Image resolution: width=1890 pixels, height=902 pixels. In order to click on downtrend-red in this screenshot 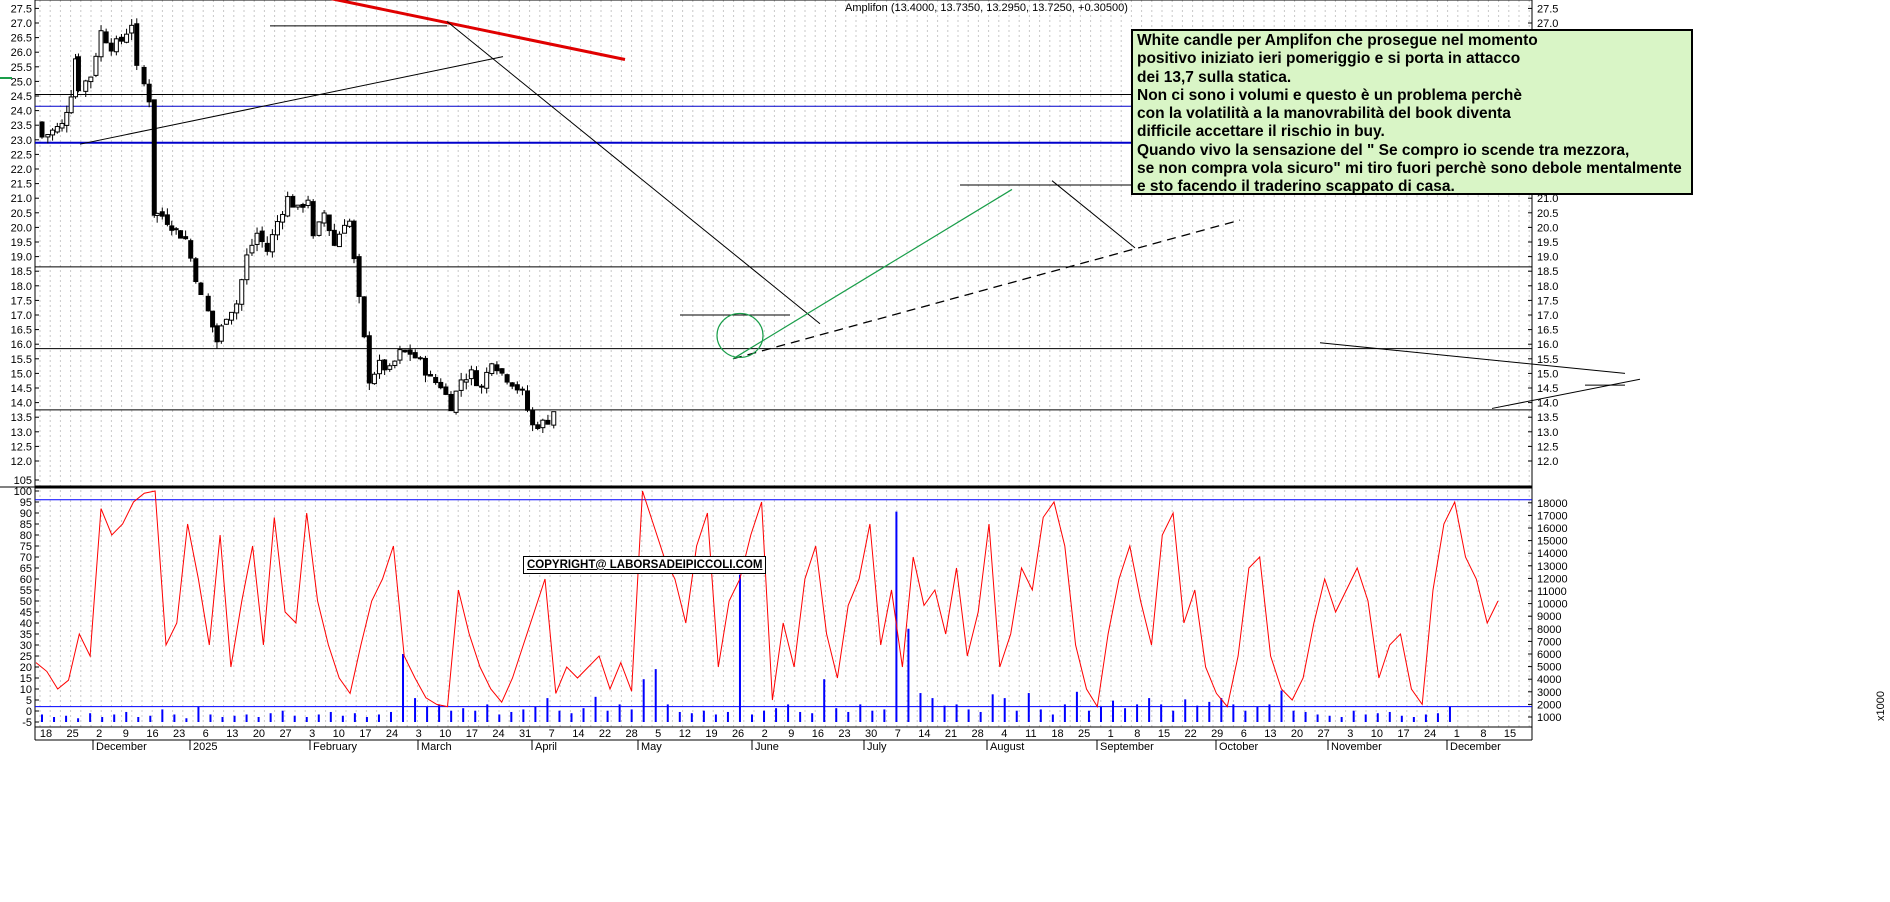, I will do `click(478, 30)`.